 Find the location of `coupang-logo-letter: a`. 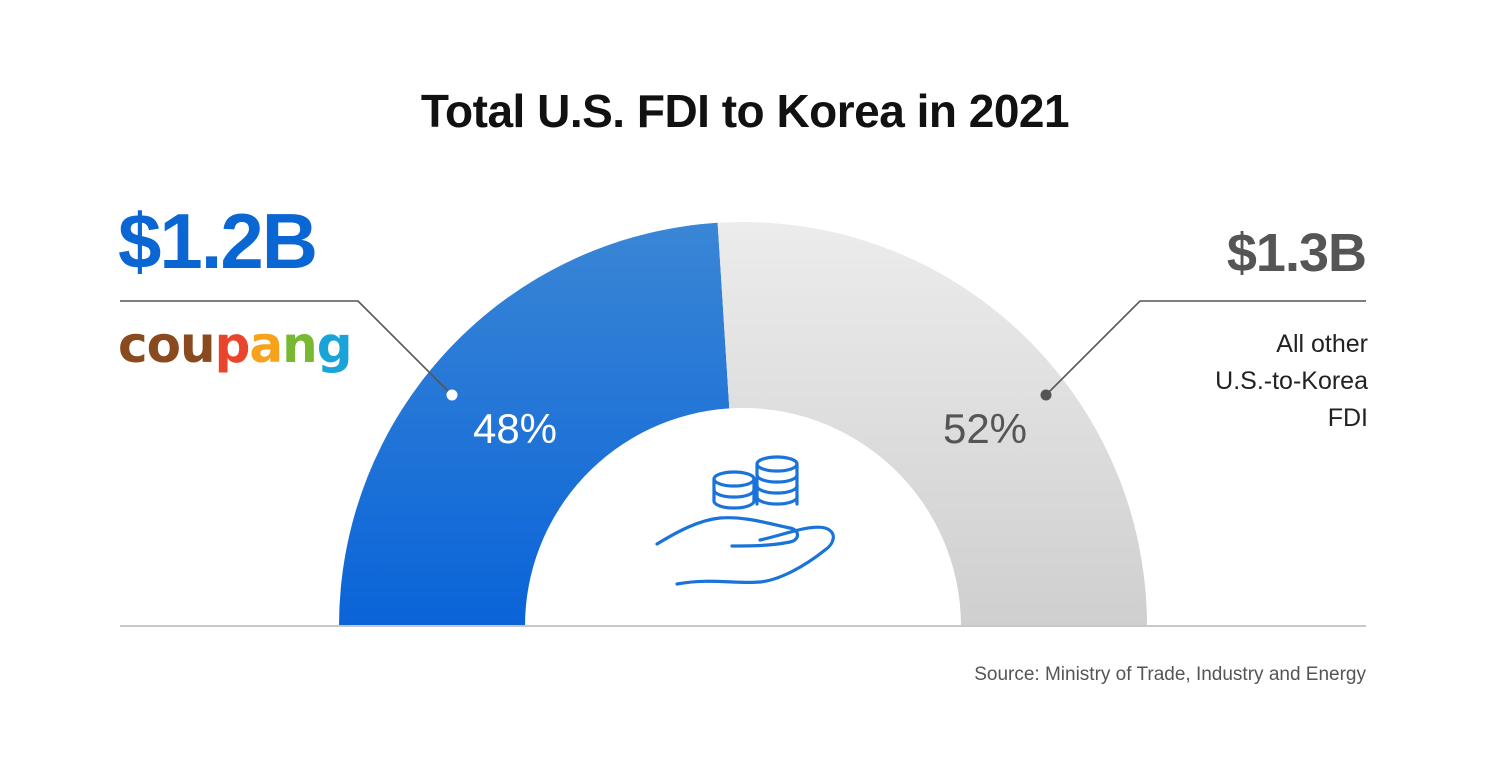

coupang-logo-letter: a is located at coordinates (266, 345).